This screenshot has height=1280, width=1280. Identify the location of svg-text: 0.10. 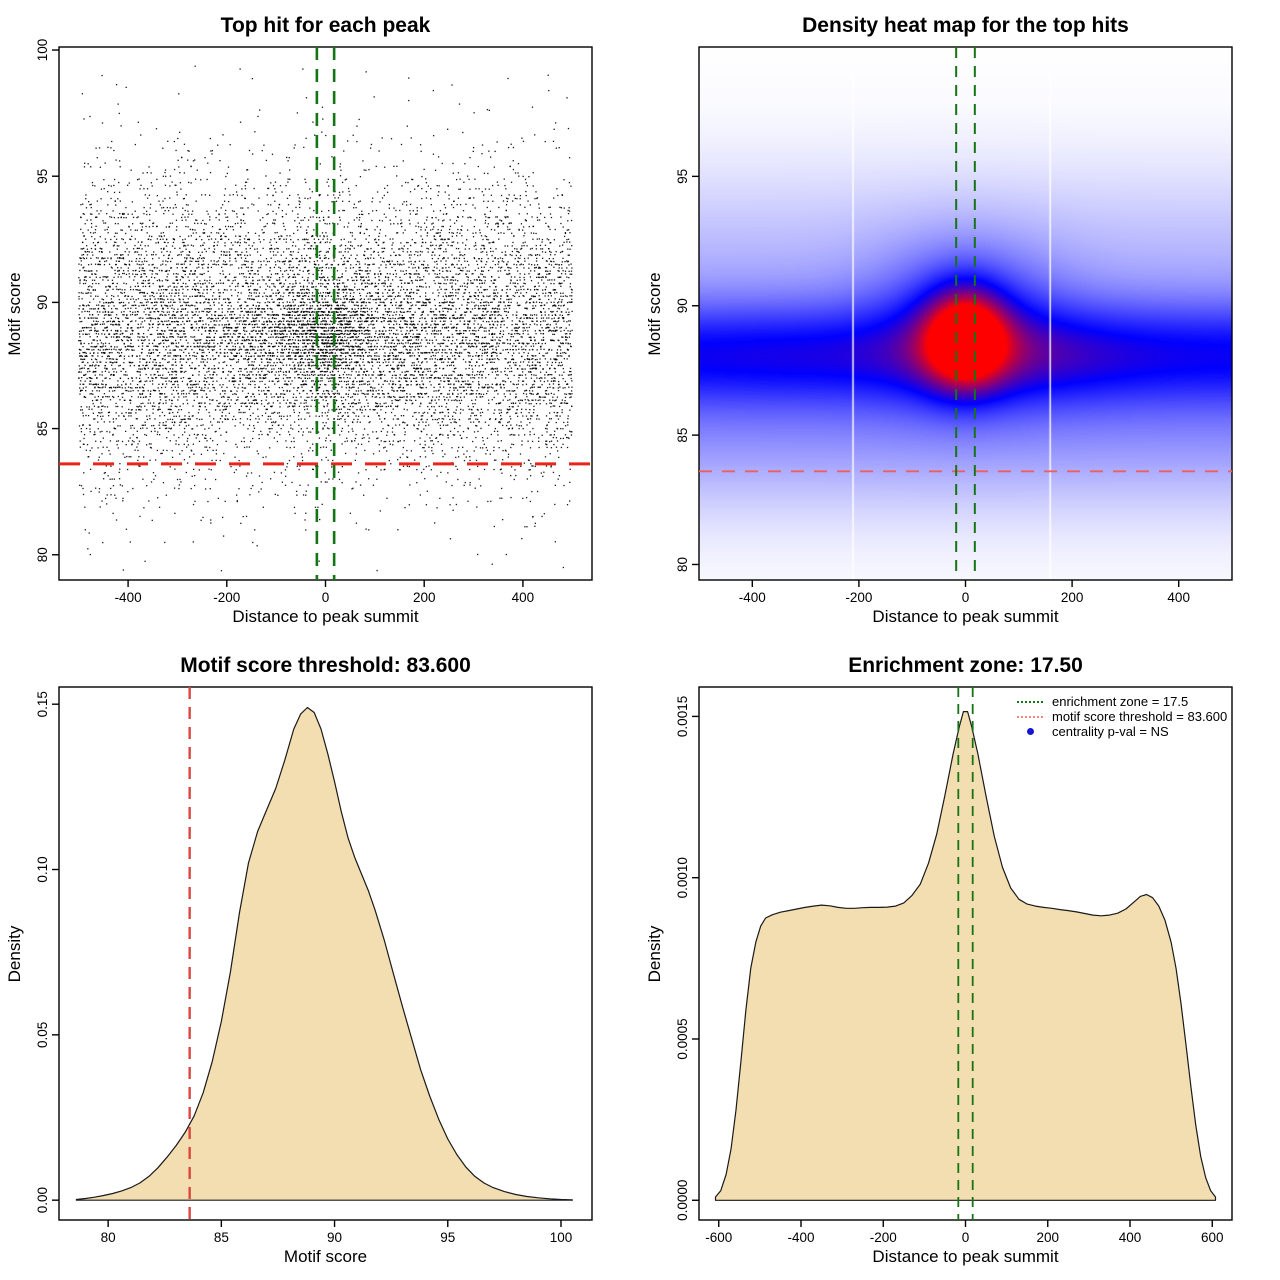
(42, 869).